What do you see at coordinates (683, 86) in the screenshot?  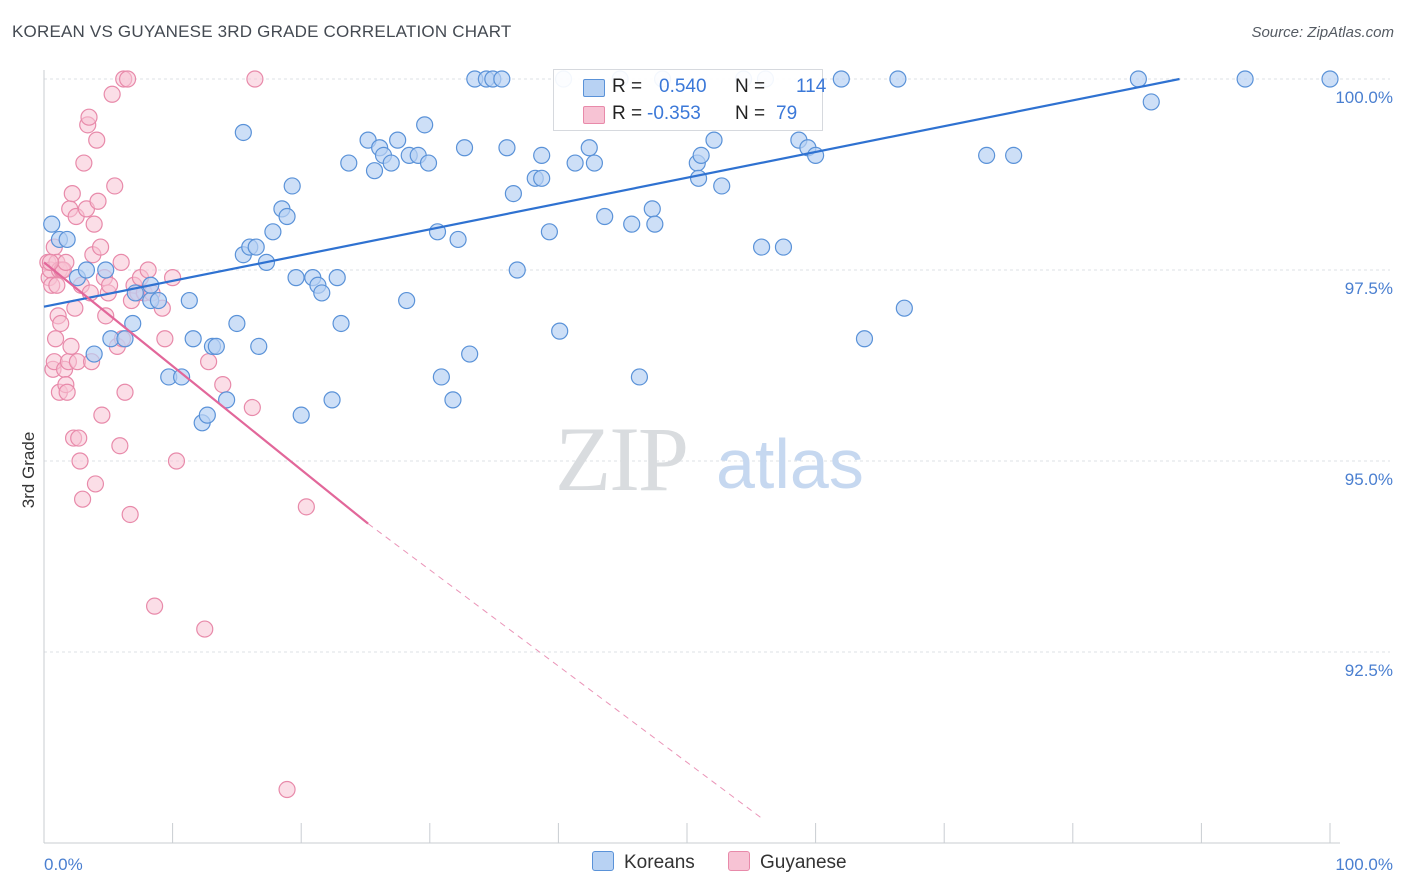 I see `r-value: 0.540` at bounding box center [683, 86].